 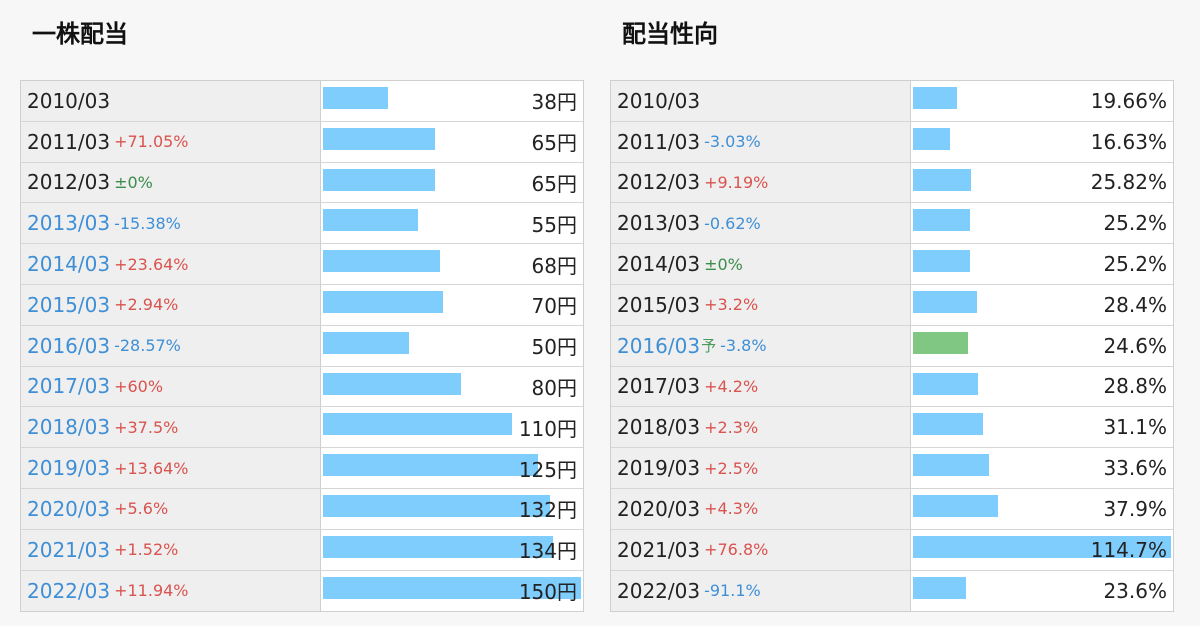 What do you see at coordinates (452, 101) in the screenshot?
I see `bar-cell: 38円` at bounding box center [452, 101].